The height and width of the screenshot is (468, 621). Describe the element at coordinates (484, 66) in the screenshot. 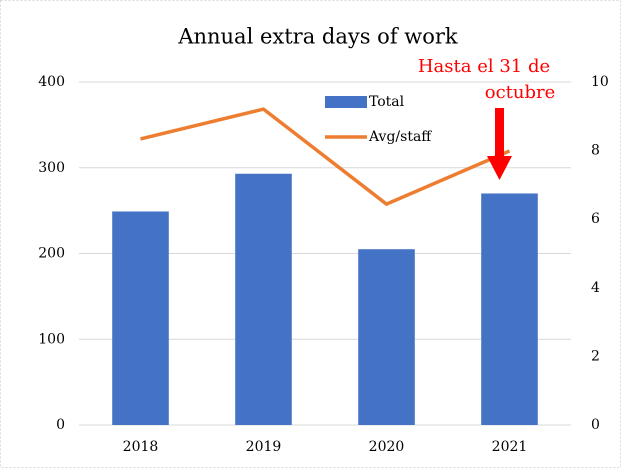

I see `annotation: Hasta el 31 de` at that location.